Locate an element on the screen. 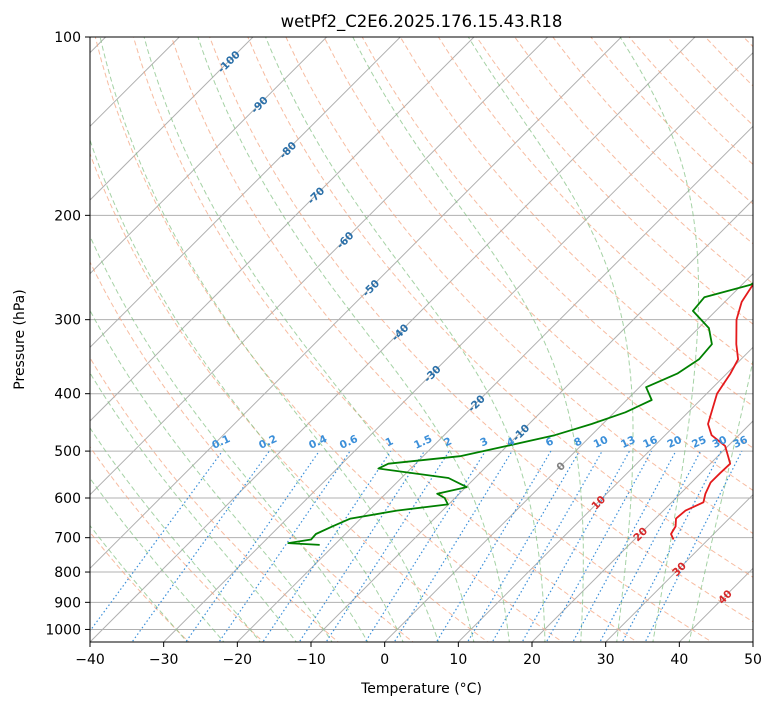 Image resolution: width=775 pixels, height=708 pixels. isotherm-label: -40 is located at coordinates (401, 333).